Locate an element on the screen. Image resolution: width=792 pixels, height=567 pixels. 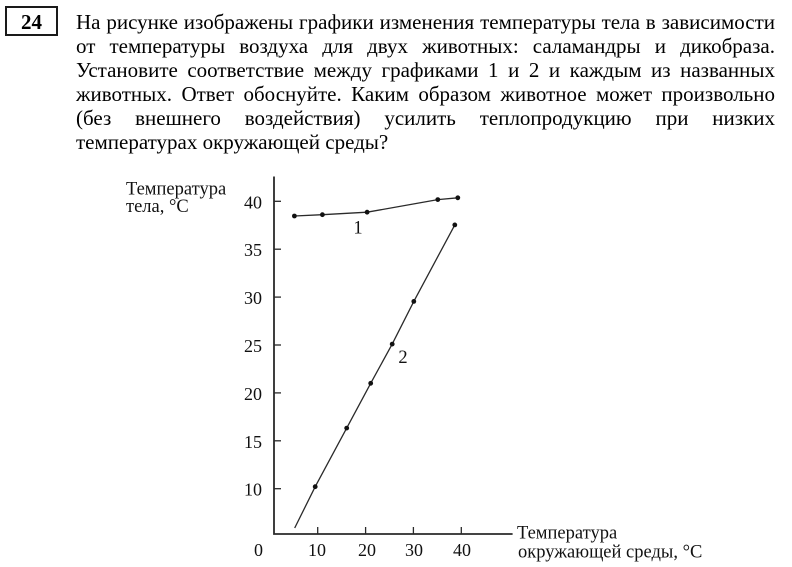
svg-text: 35 is located at coordinates (253, 250).